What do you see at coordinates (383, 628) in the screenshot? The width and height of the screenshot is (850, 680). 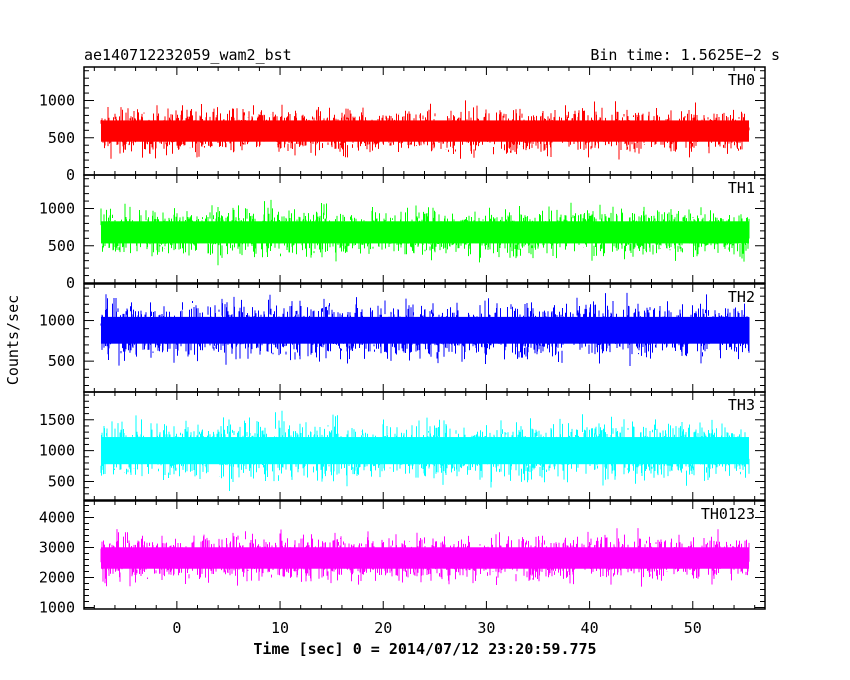 I see `x-tick-label: 20` at bounding box center [383, 628].